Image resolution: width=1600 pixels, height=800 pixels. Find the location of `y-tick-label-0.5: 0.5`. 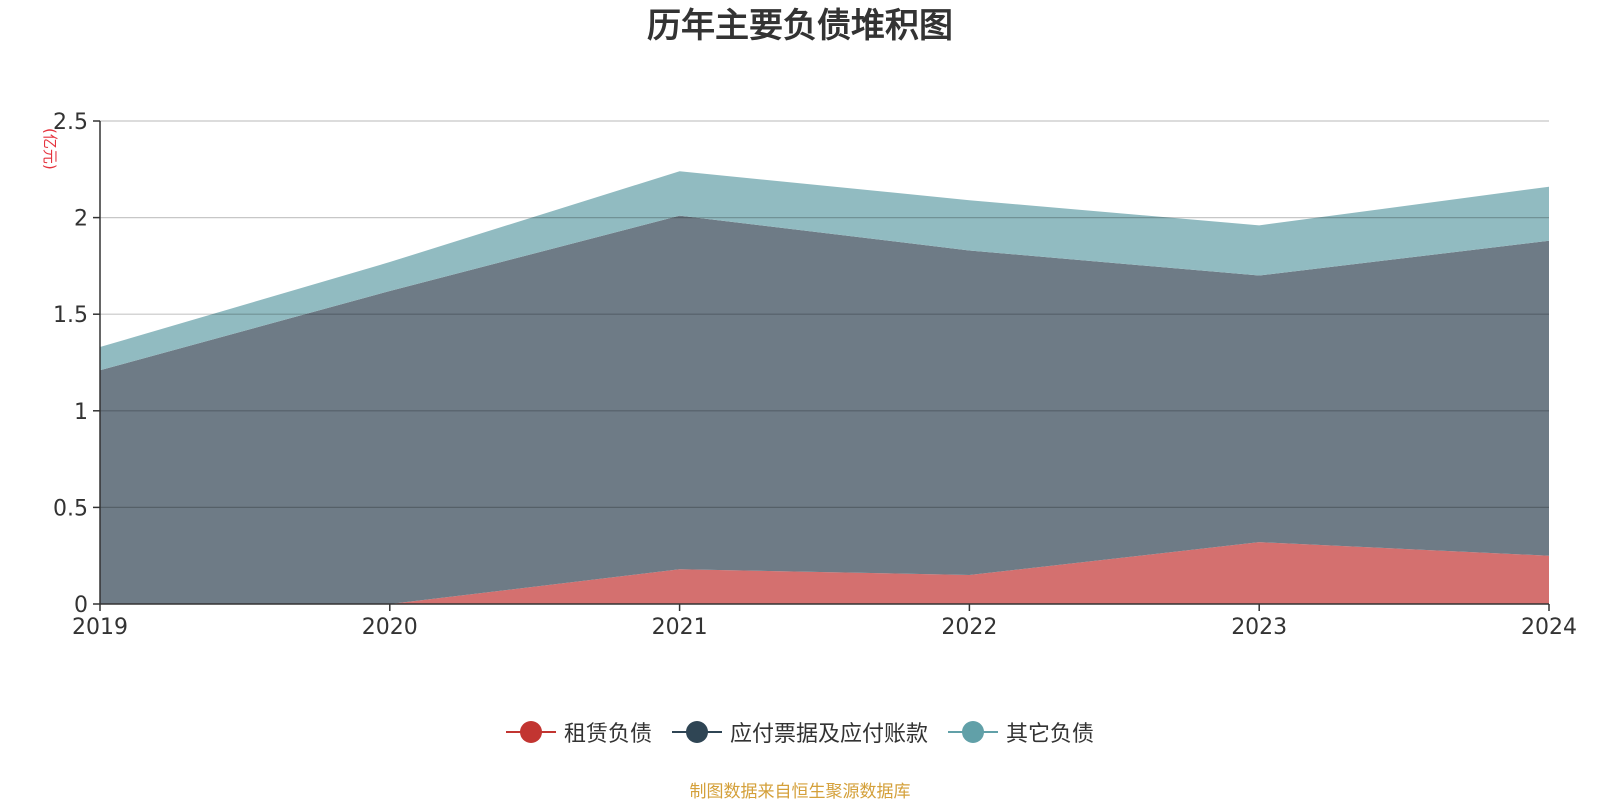

y-tick-label-0.5: 0.5 is located at coordinates (70, 508).